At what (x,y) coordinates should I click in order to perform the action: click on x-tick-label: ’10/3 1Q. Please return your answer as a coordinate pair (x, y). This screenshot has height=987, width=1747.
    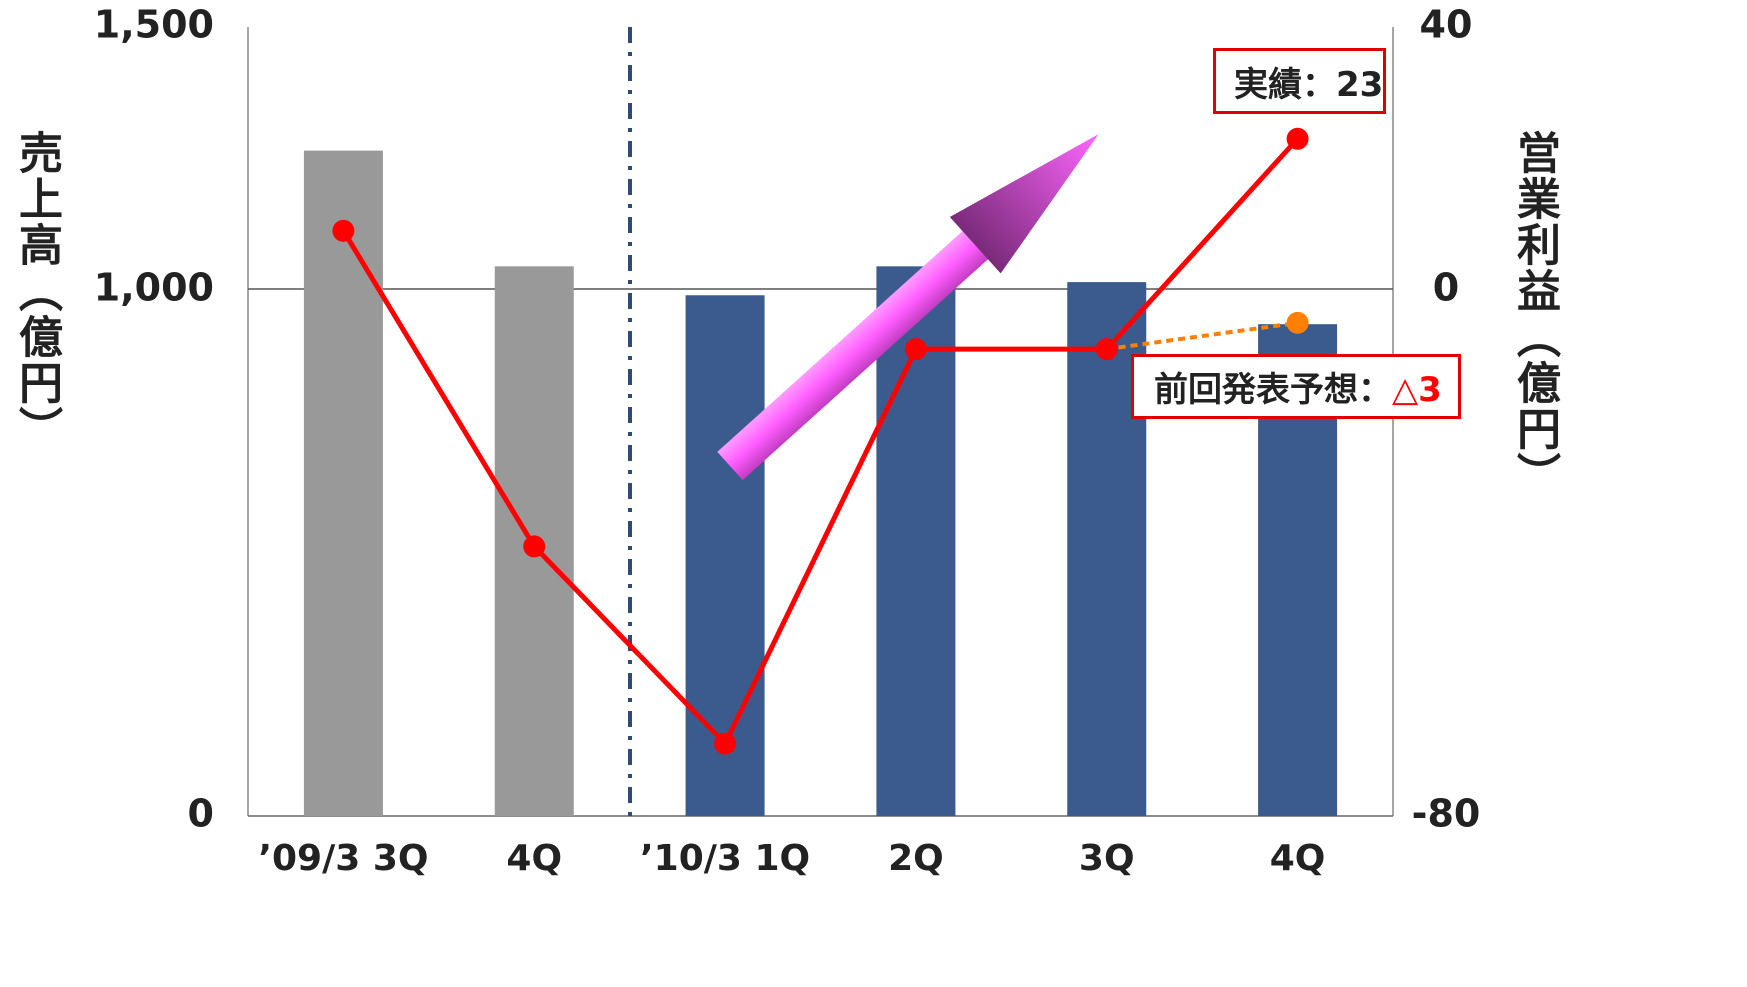
    Looking at the image, I should click on (725, 858).